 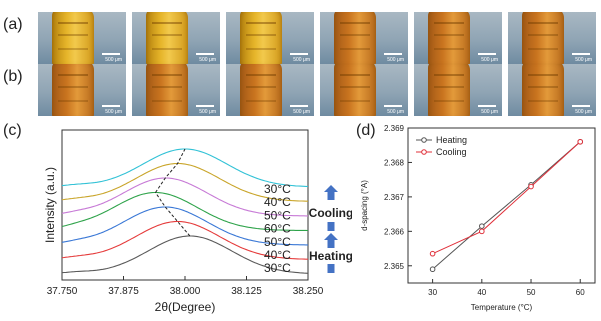 What do you see at coordinates (123, 291) in the screenshot?
I see `x-tick-label: 37.875` at bounding box center [123, 291].